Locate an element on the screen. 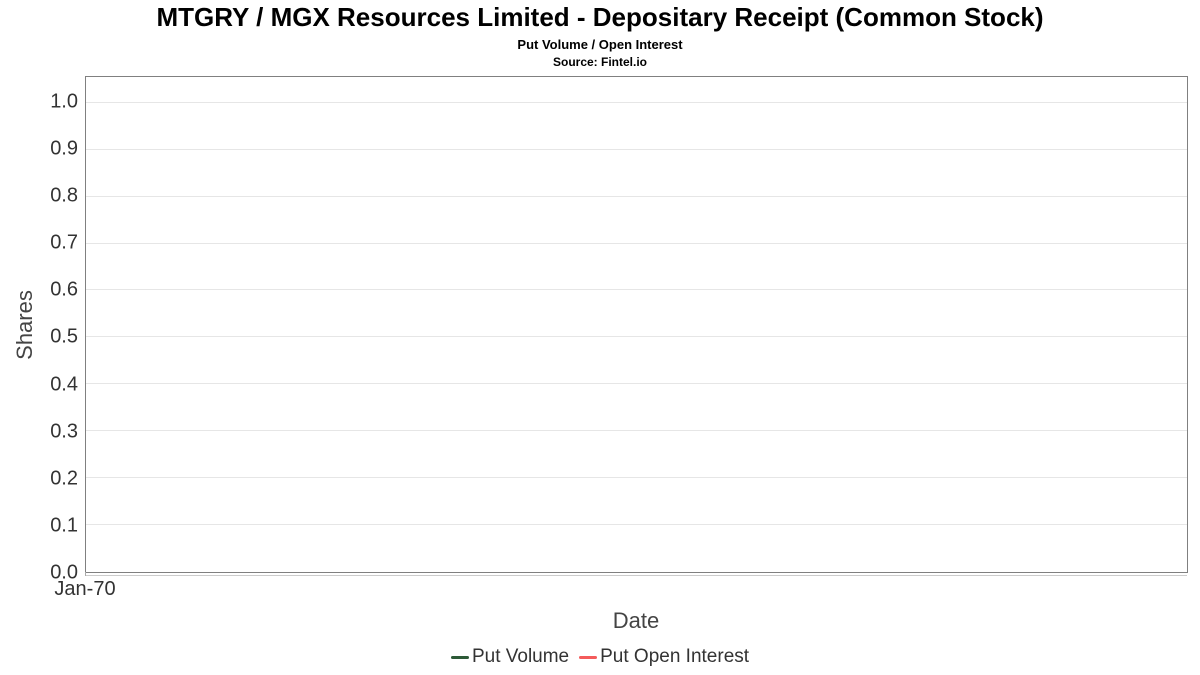 This screenshot has height=675, width=1200. y-tick-label: 0.7 is located at coordinates (64, 242).